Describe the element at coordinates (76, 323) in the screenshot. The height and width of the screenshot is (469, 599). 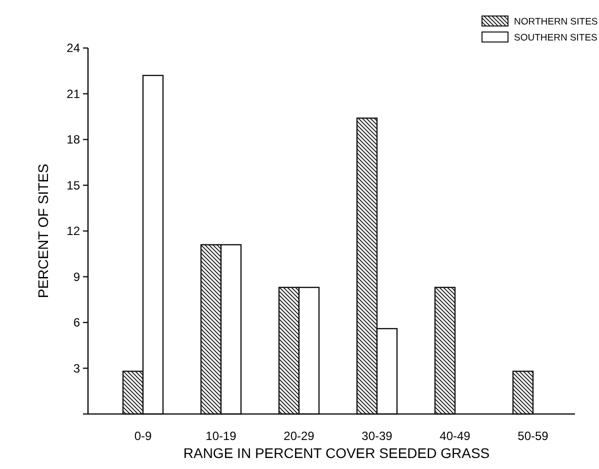
I see `y-tick-label: 6` at that location.